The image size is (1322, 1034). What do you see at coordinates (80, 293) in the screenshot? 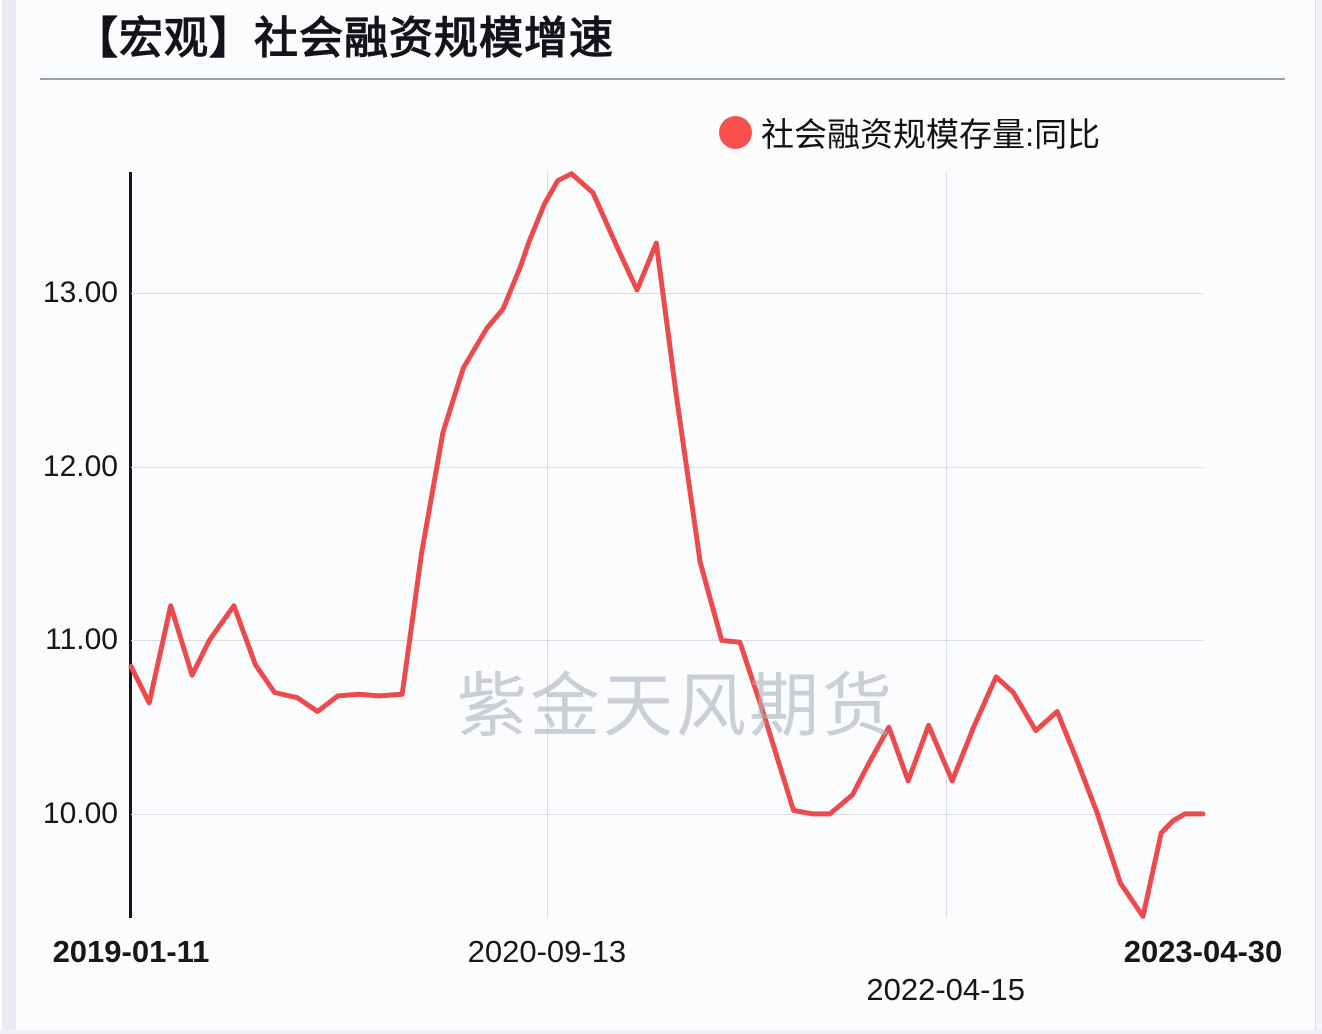
I see `y-tick-label: 13.00` at bounding box center [80, 293].